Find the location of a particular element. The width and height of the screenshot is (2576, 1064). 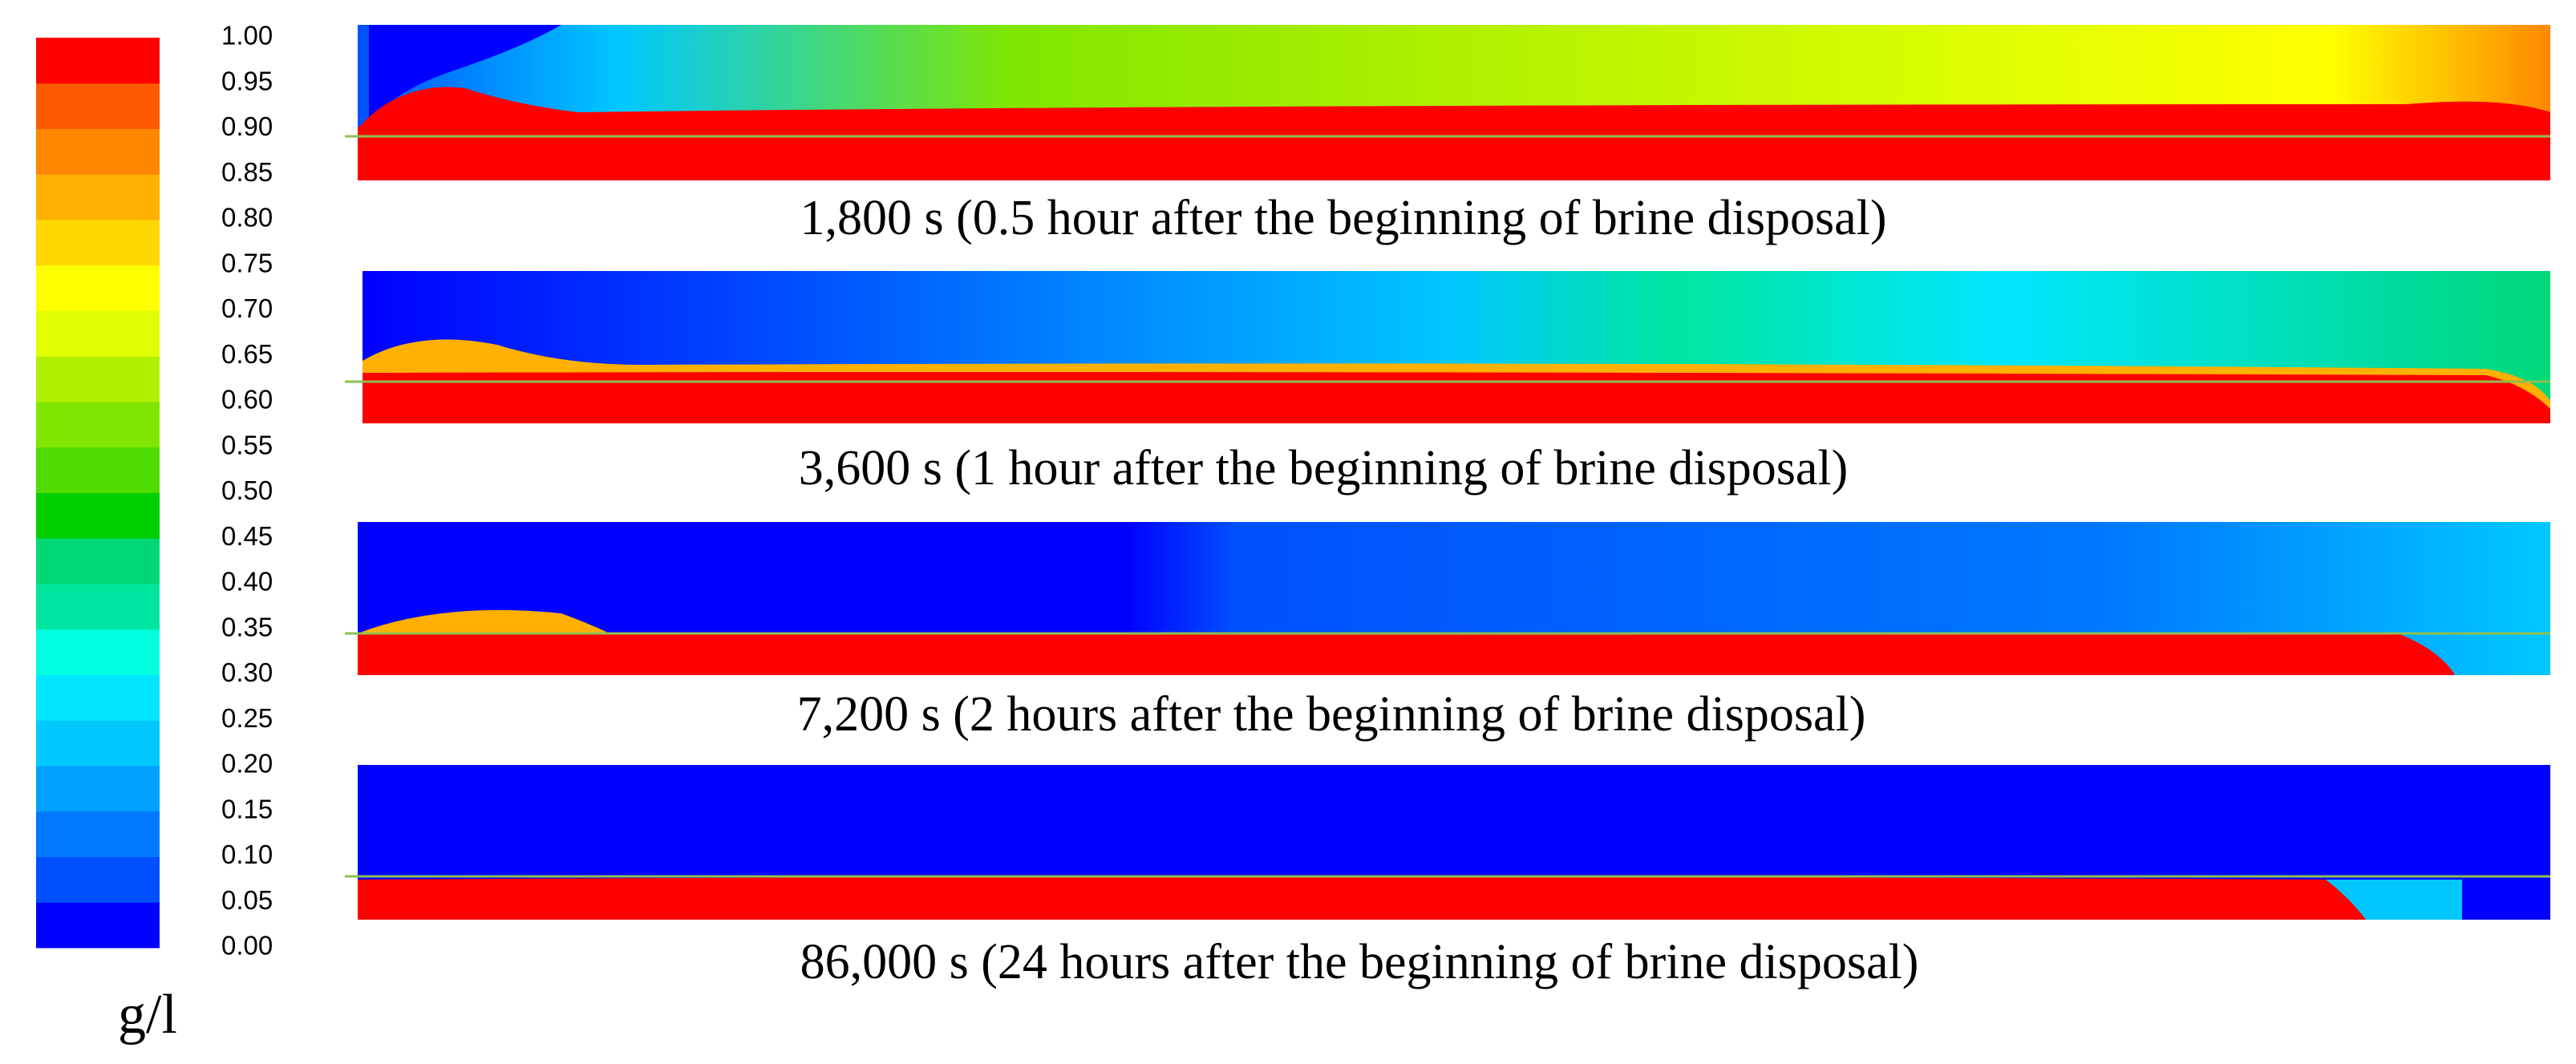

colorbar-tick-label: 0.30 is located at coordinates (247, 672).